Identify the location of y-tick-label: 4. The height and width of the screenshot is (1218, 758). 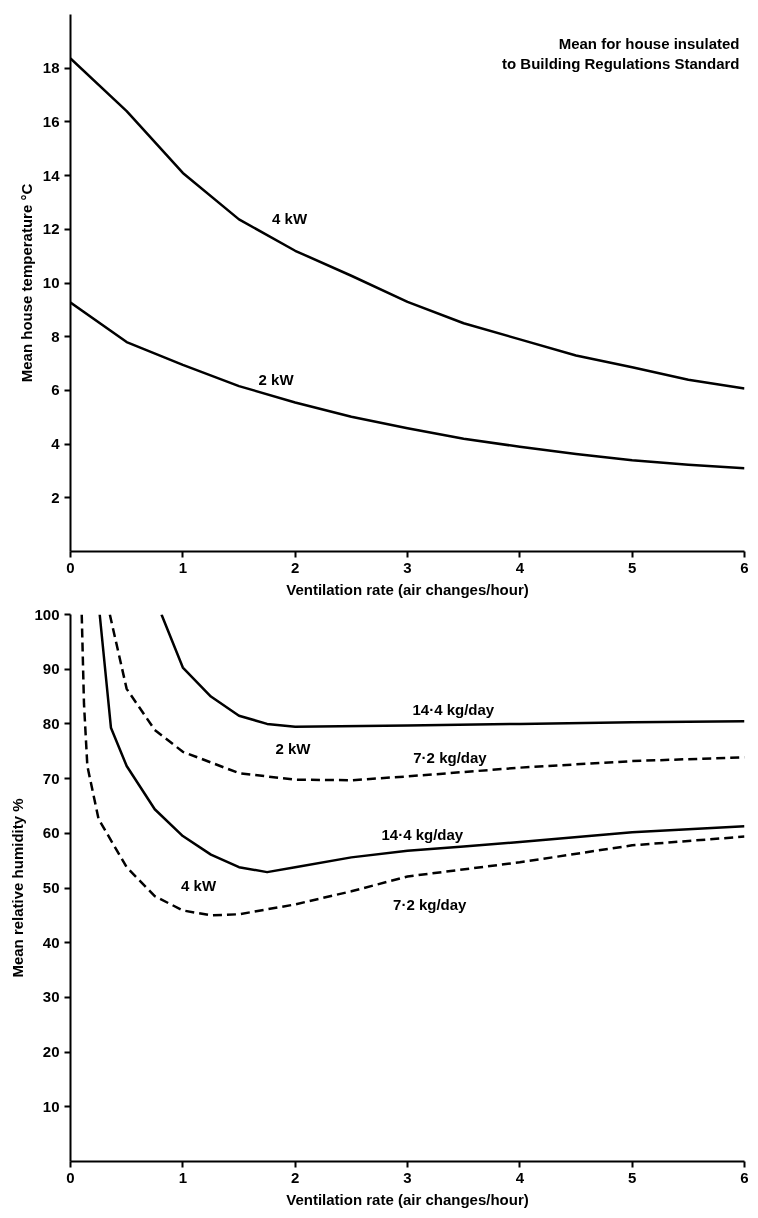
(56, 444).